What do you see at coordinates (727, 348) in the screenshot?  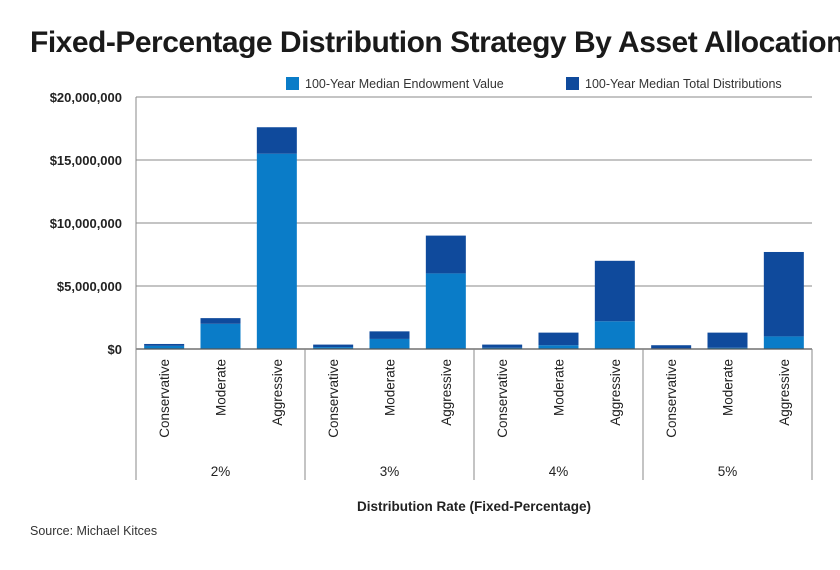 I see `bar-endowment-5pct-moderate` at bounding box center [727, 348].